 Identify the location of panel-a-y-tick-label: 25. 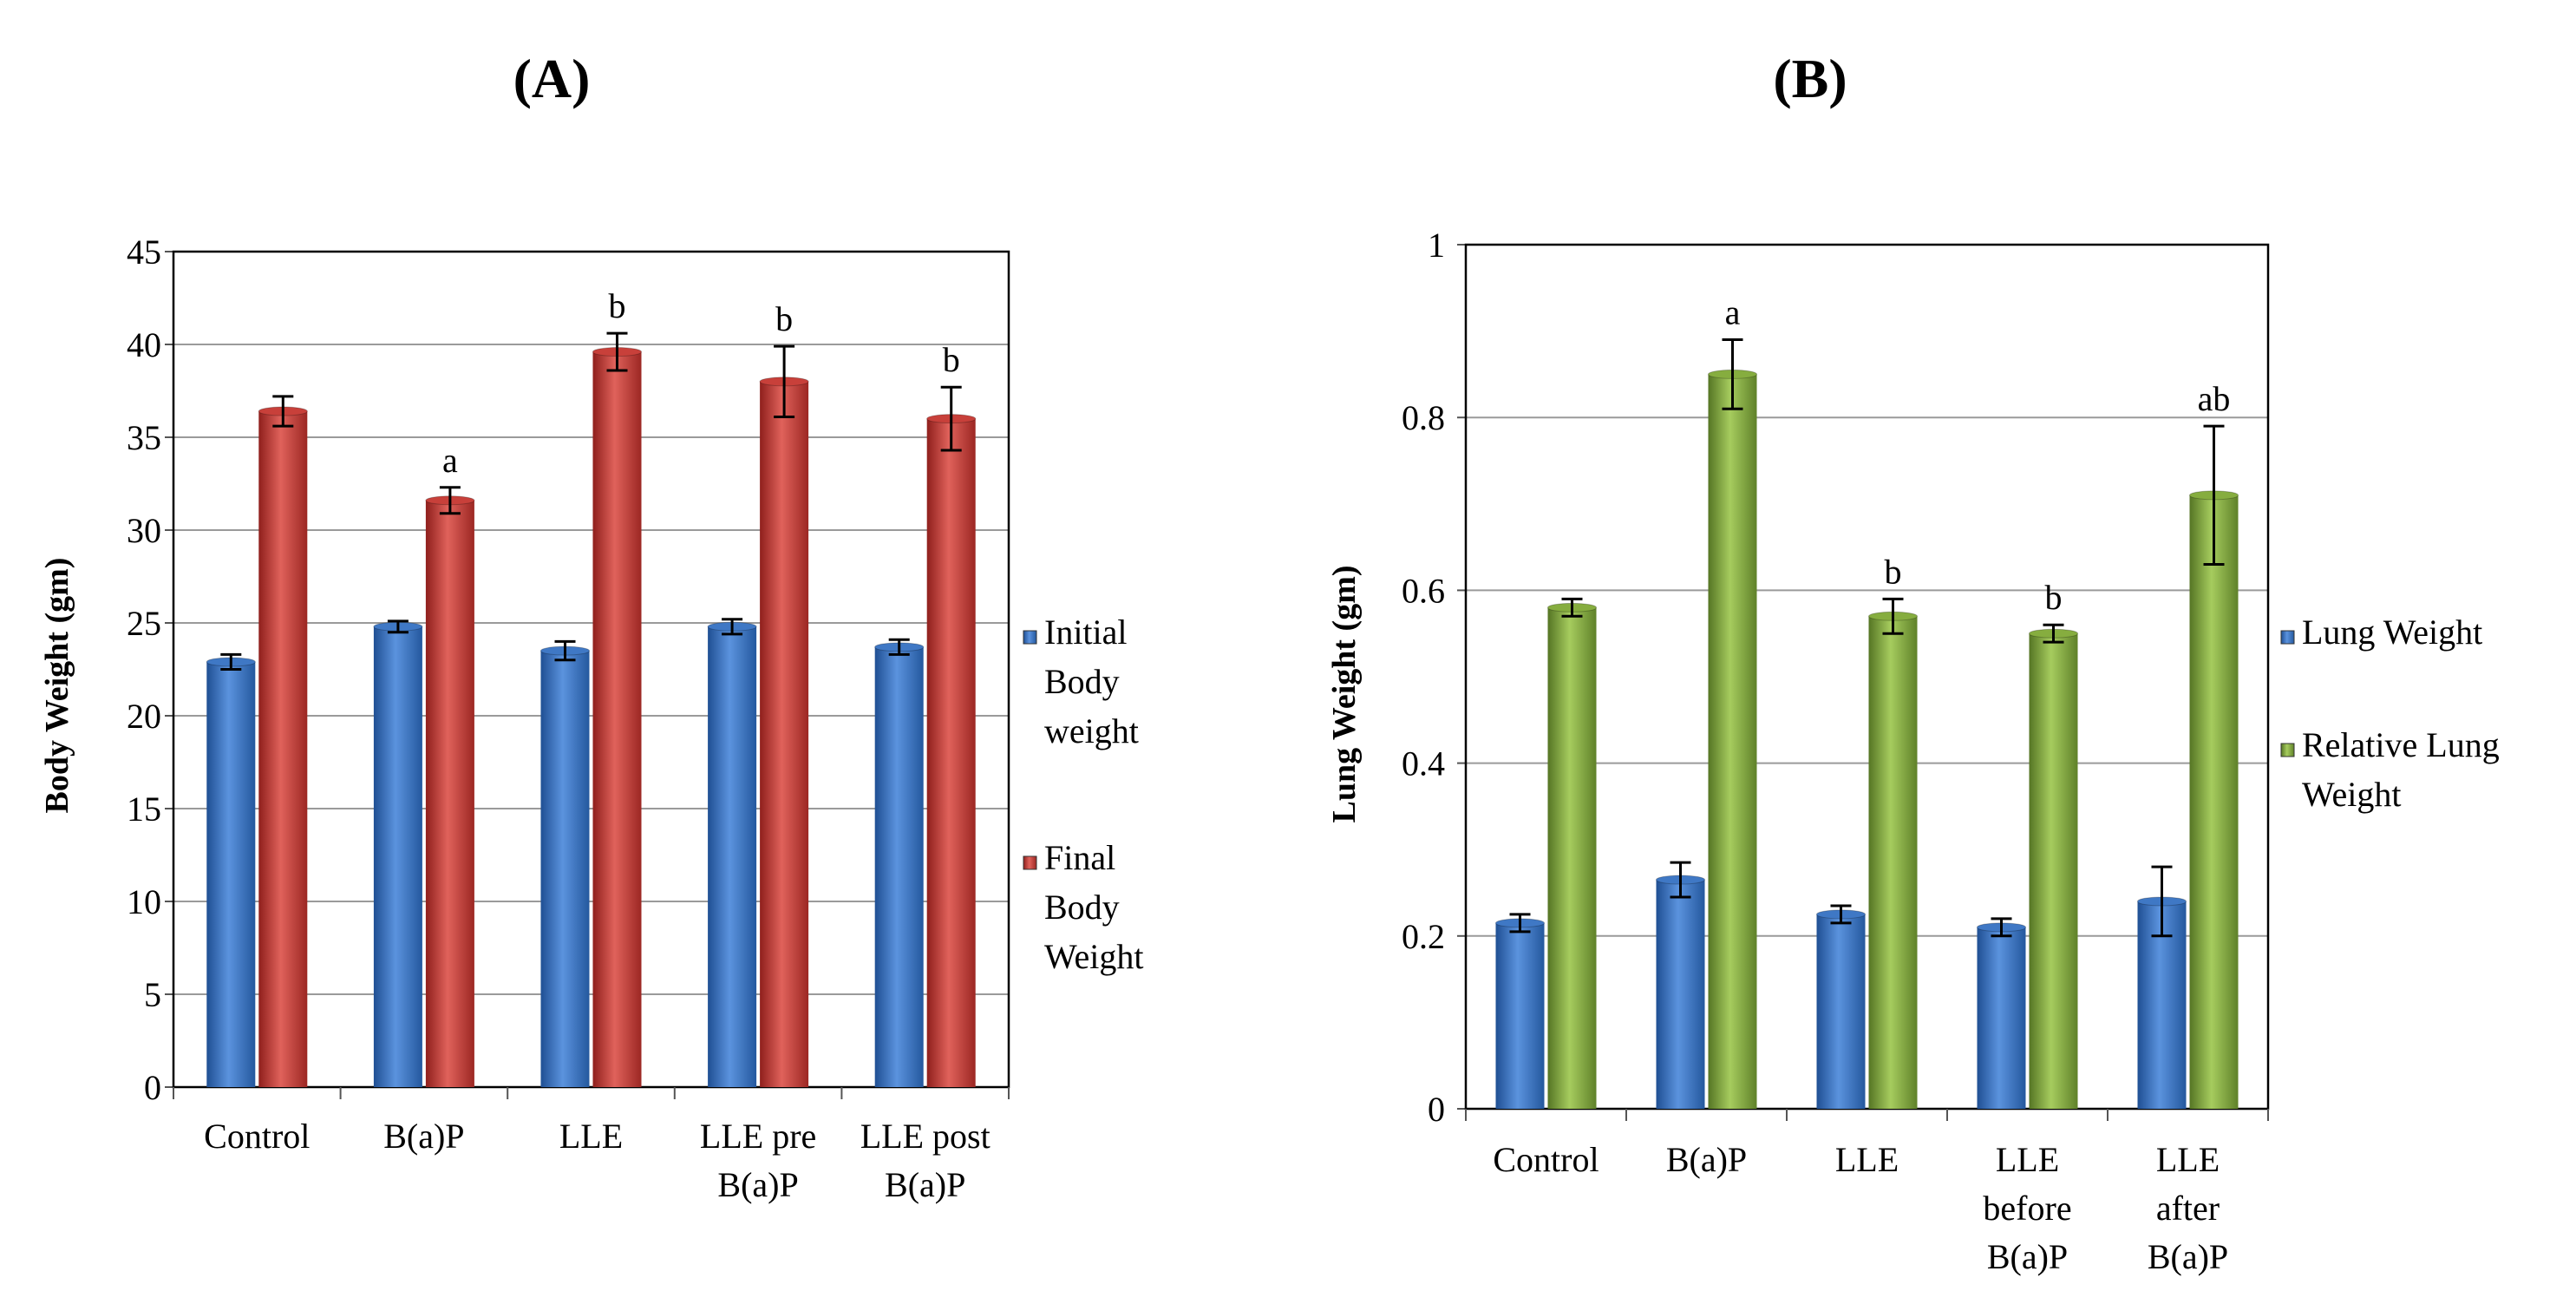
(144, 624).